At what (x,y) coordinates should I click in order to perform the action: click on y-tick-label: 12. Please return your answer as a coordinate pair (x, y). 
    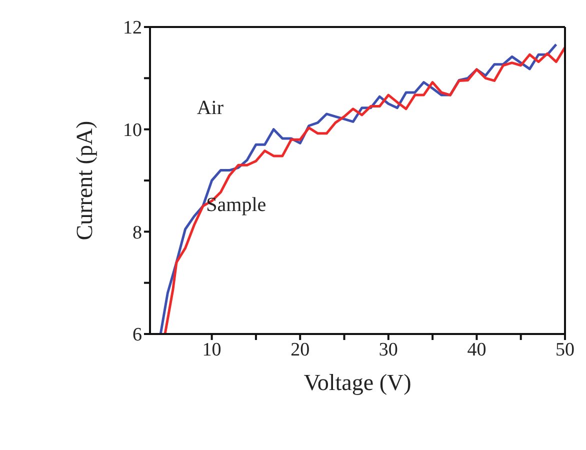
    Looking at the image, I should click on (132, 28).